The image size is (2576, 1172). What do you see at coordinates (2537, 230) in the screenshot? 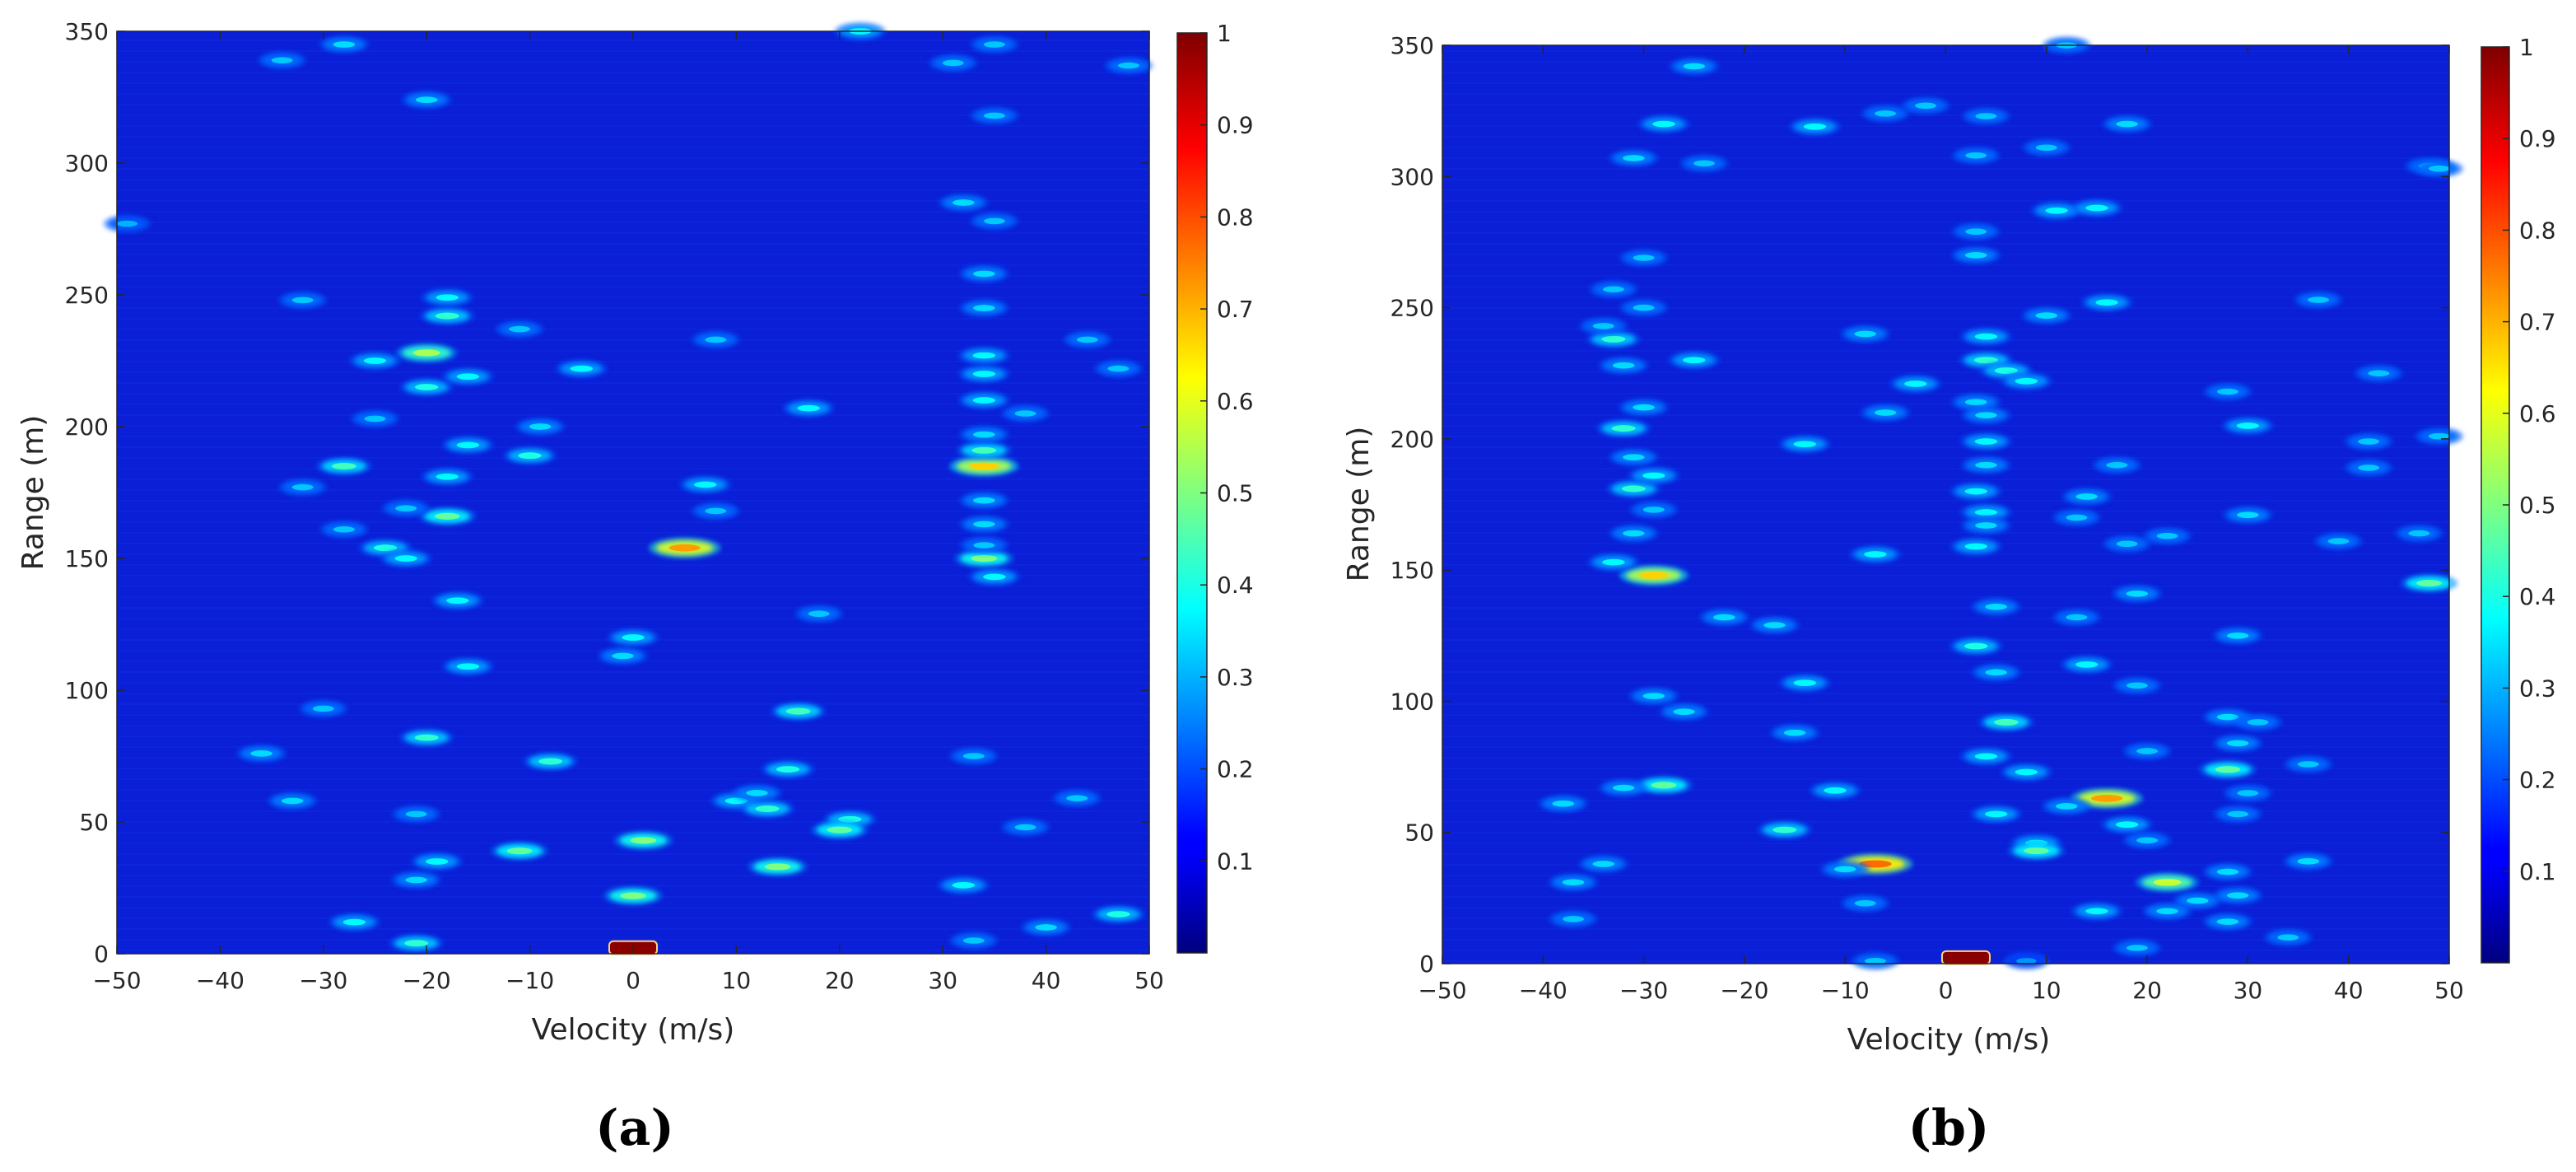
I see `colorbar-tick-label: 0.8` at bounding box center [2537, 230].